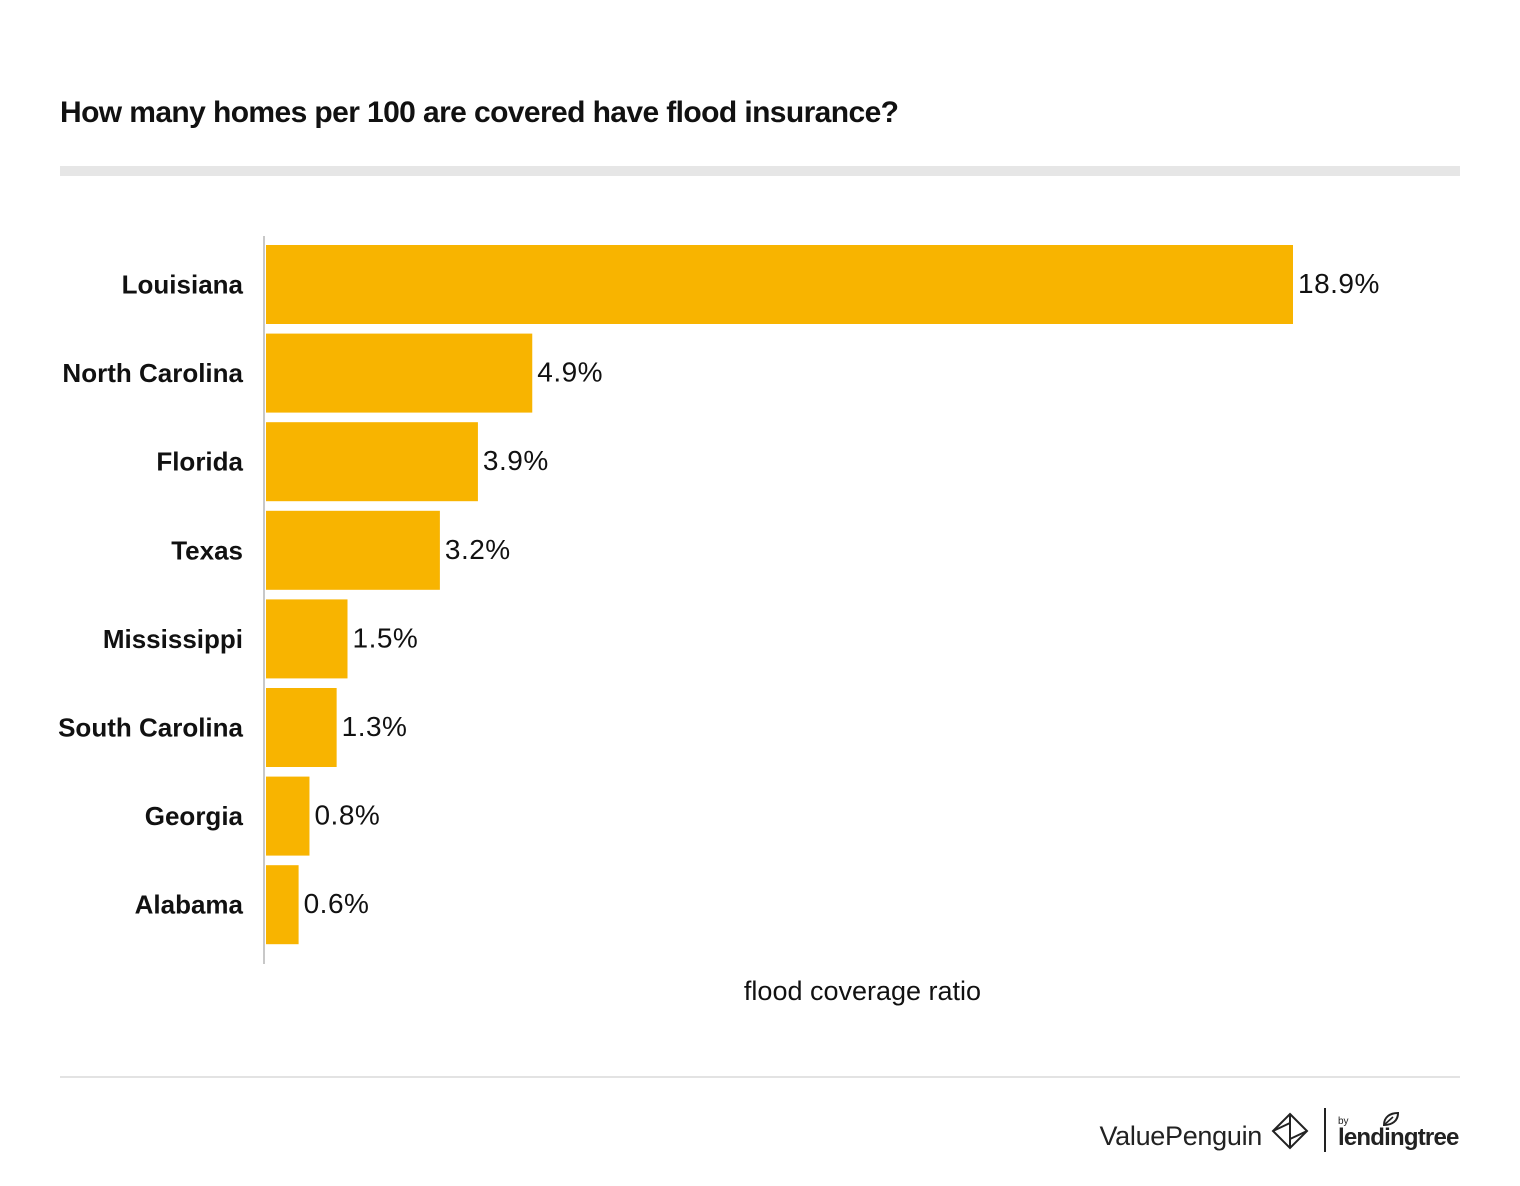 The image size is (1520, 1186). I want to click on category-label: North Carolina, so click(152, 373).